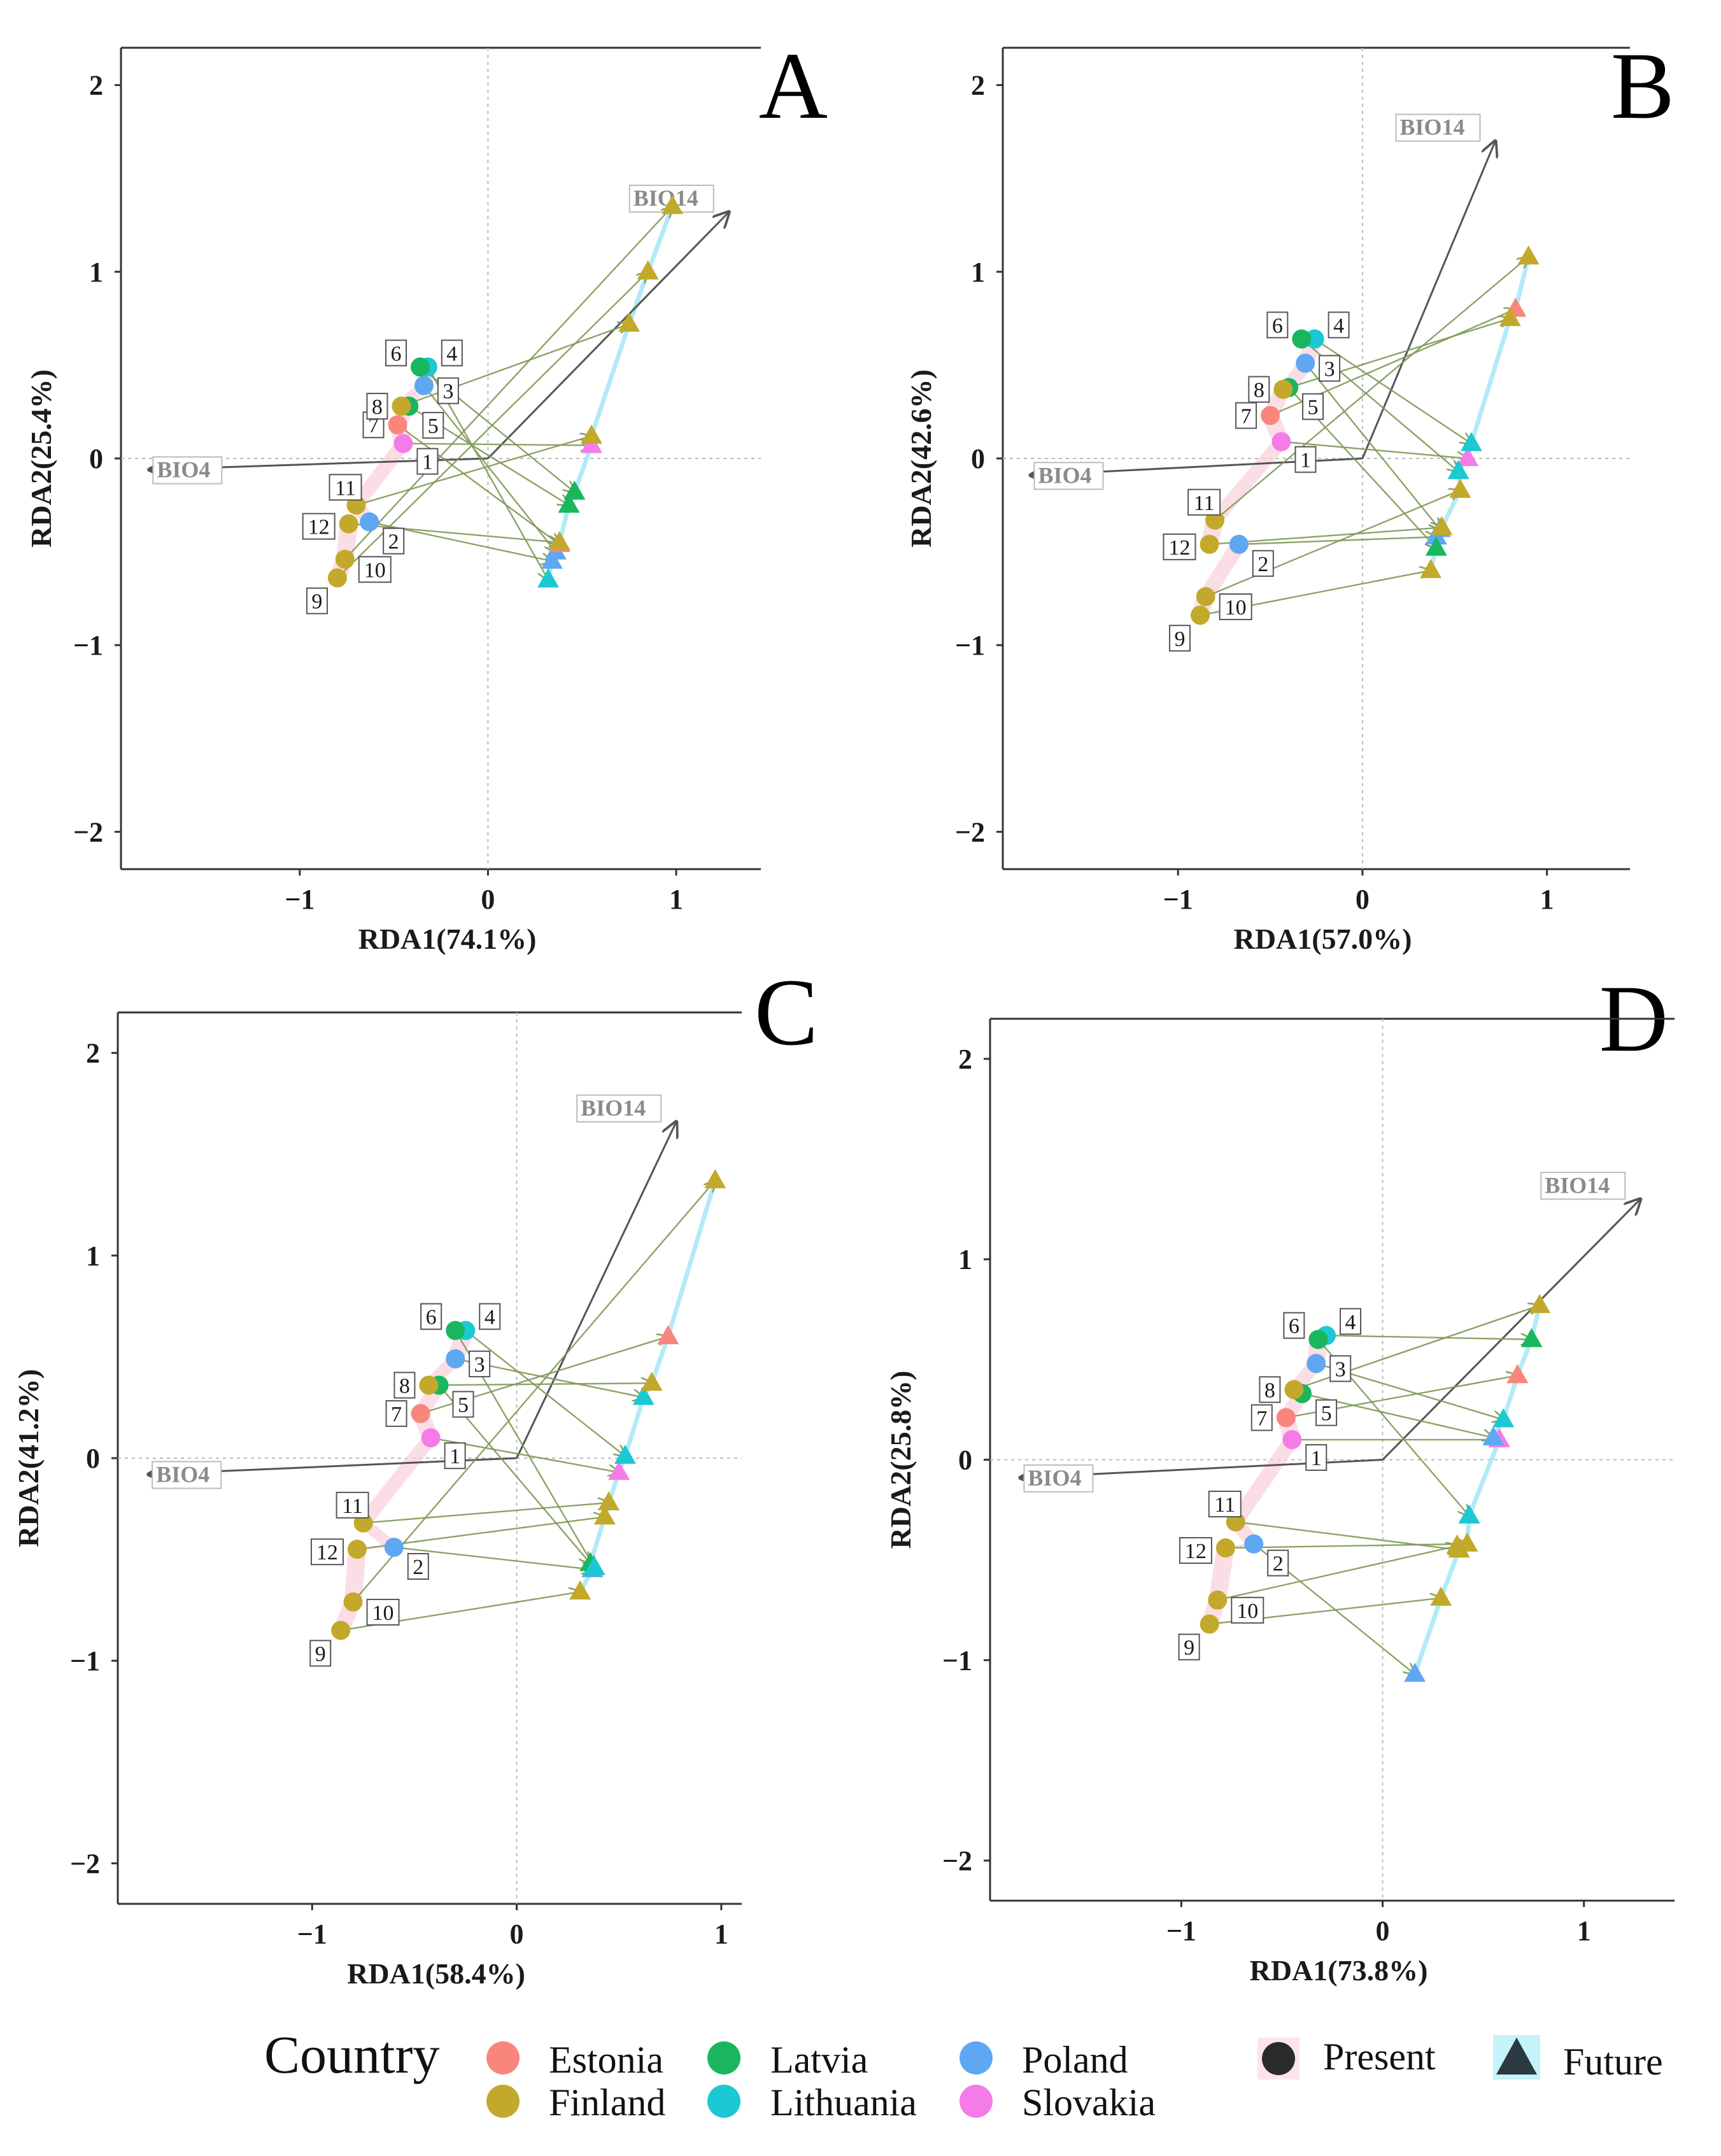 The image size is (1721, 2156). I want to click on legend-swatch-finland, so click(503, 2101).